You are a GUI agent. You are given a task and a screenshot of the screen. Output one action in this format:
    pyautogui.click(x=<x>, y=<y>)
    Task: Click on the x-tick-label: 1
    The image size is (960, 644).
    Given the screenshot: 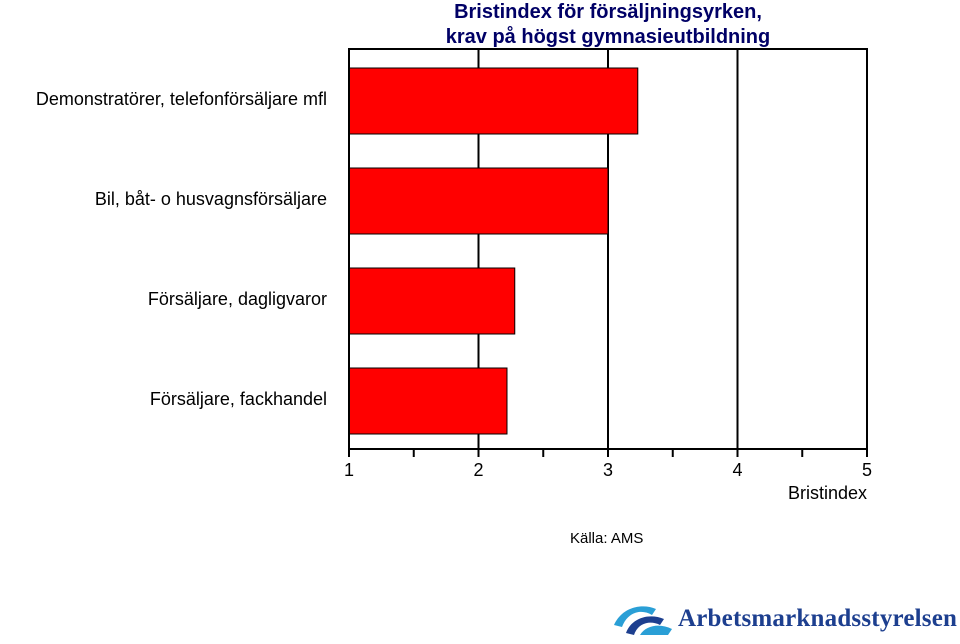 What is the action you would take?
    pyautogui.click(x=349, y=470)
    